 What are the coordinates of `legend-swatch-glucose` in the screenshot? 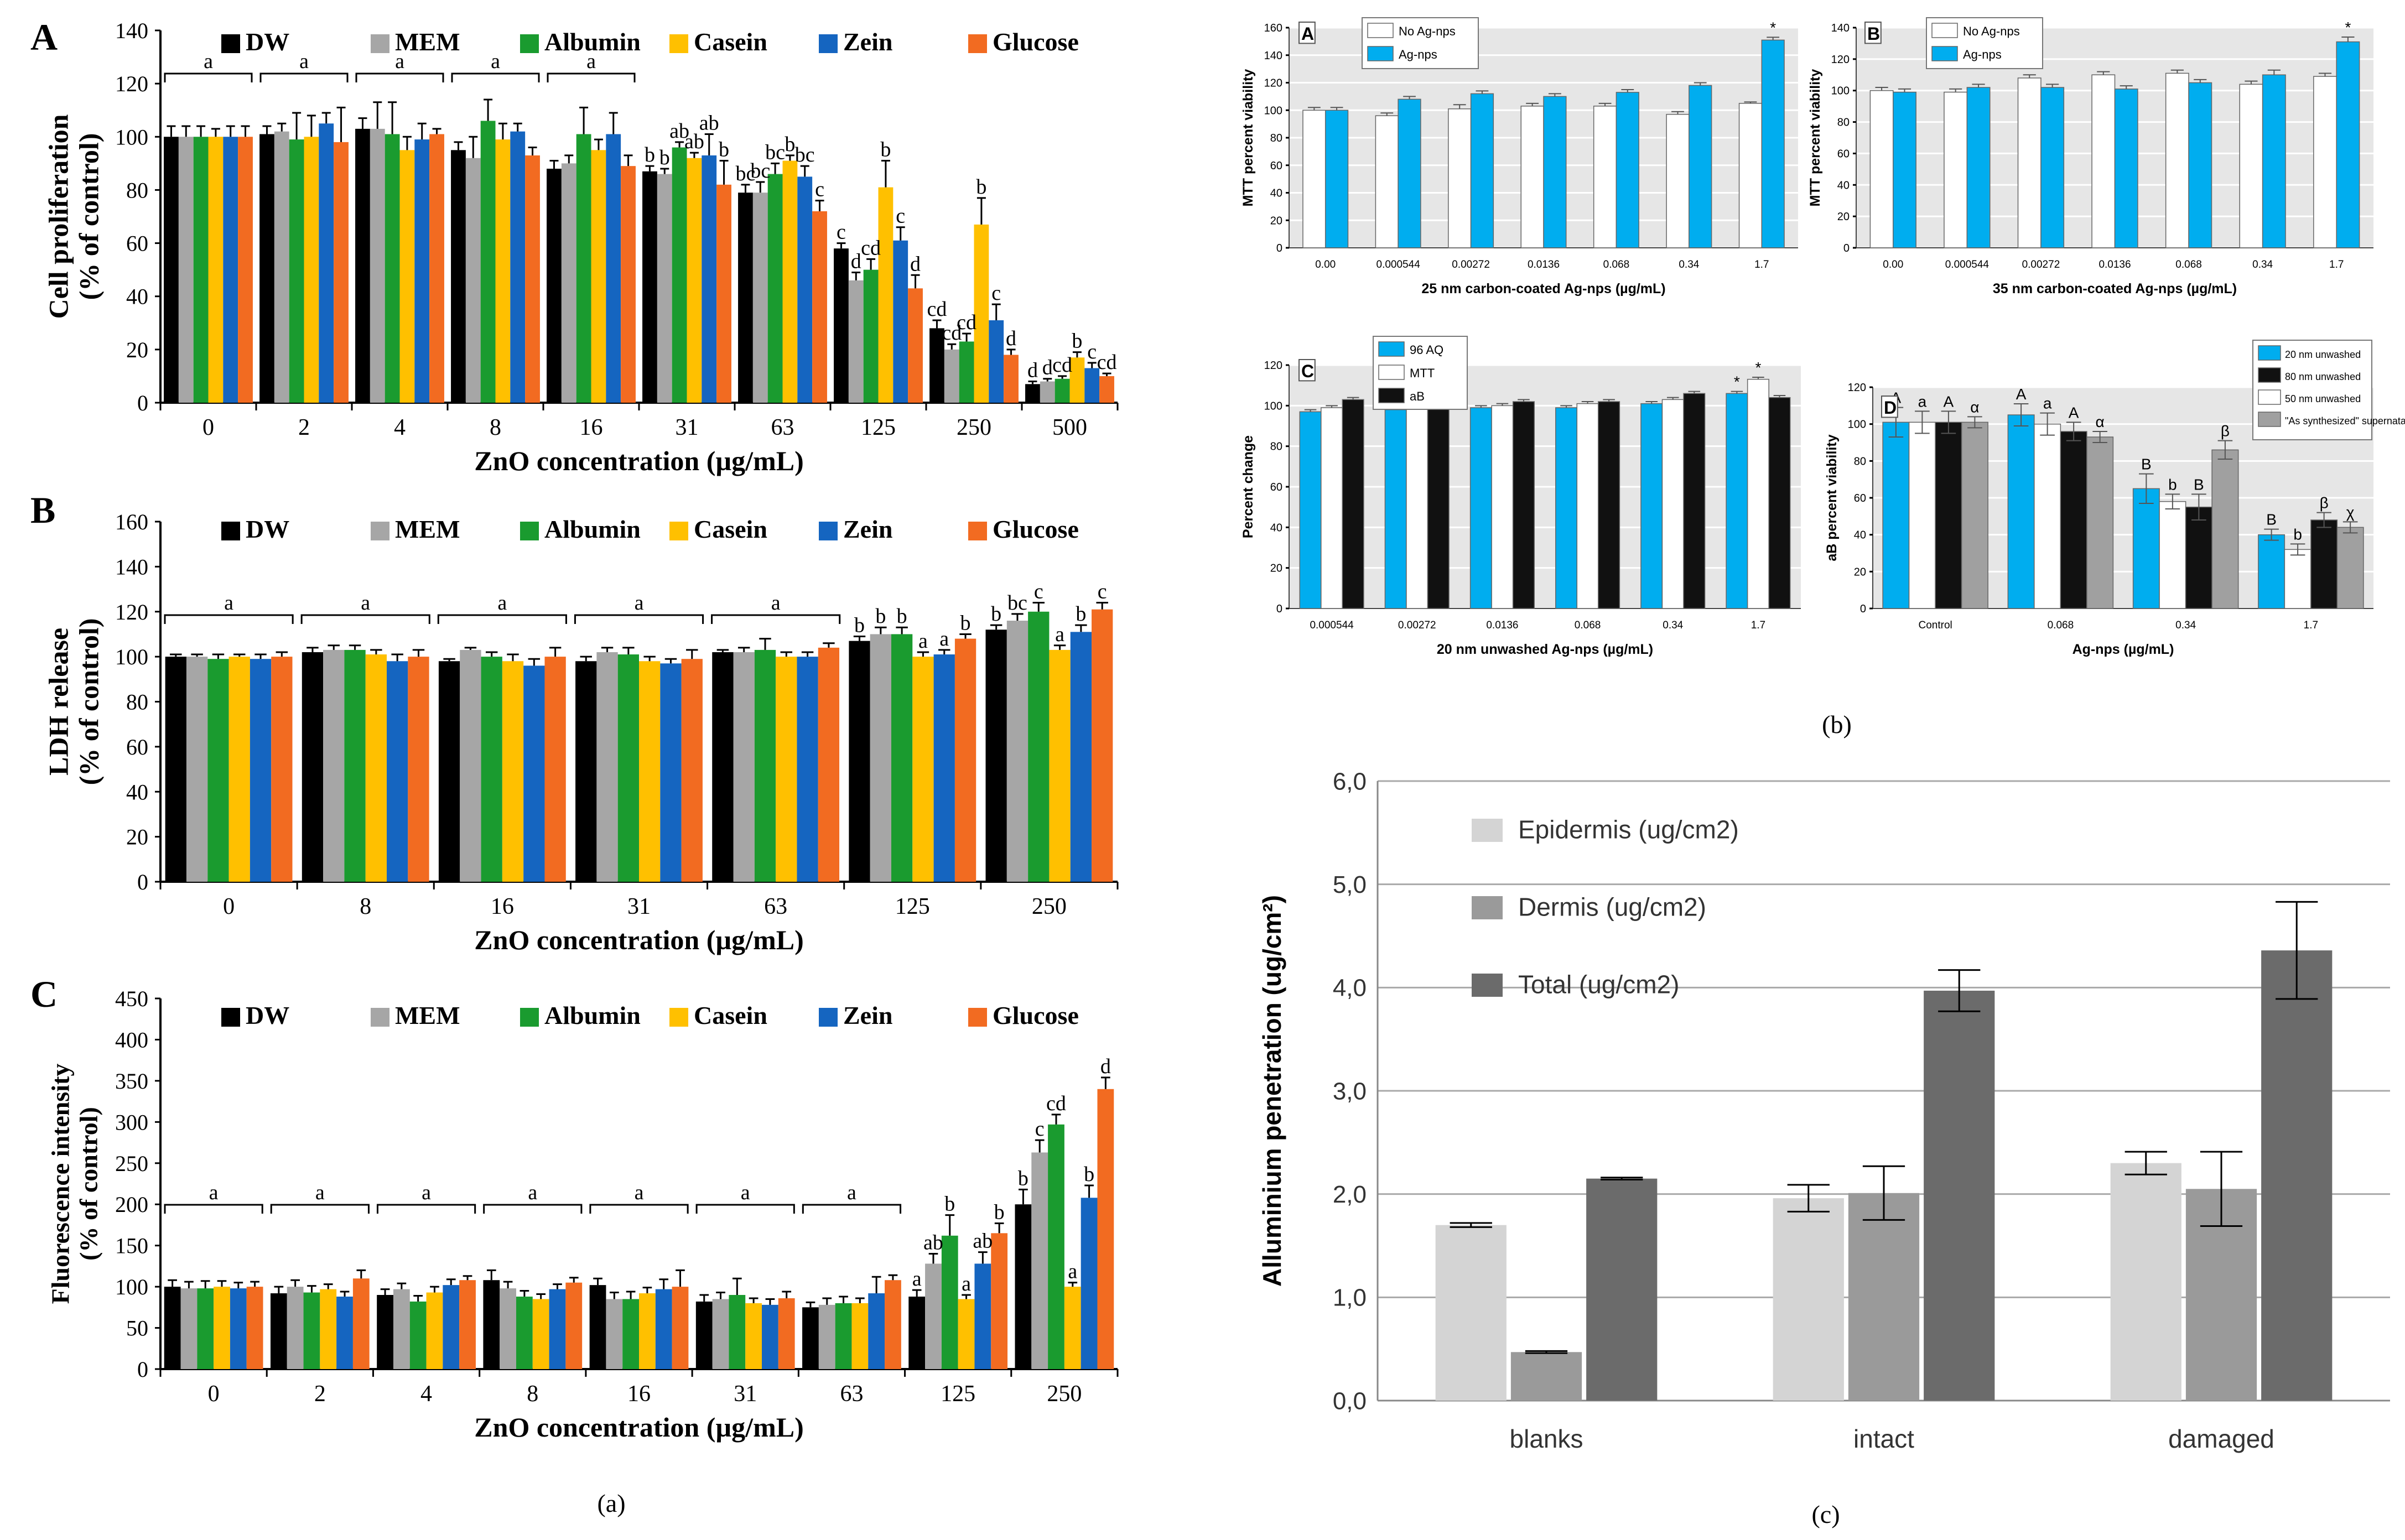 It's located at (977, 531).